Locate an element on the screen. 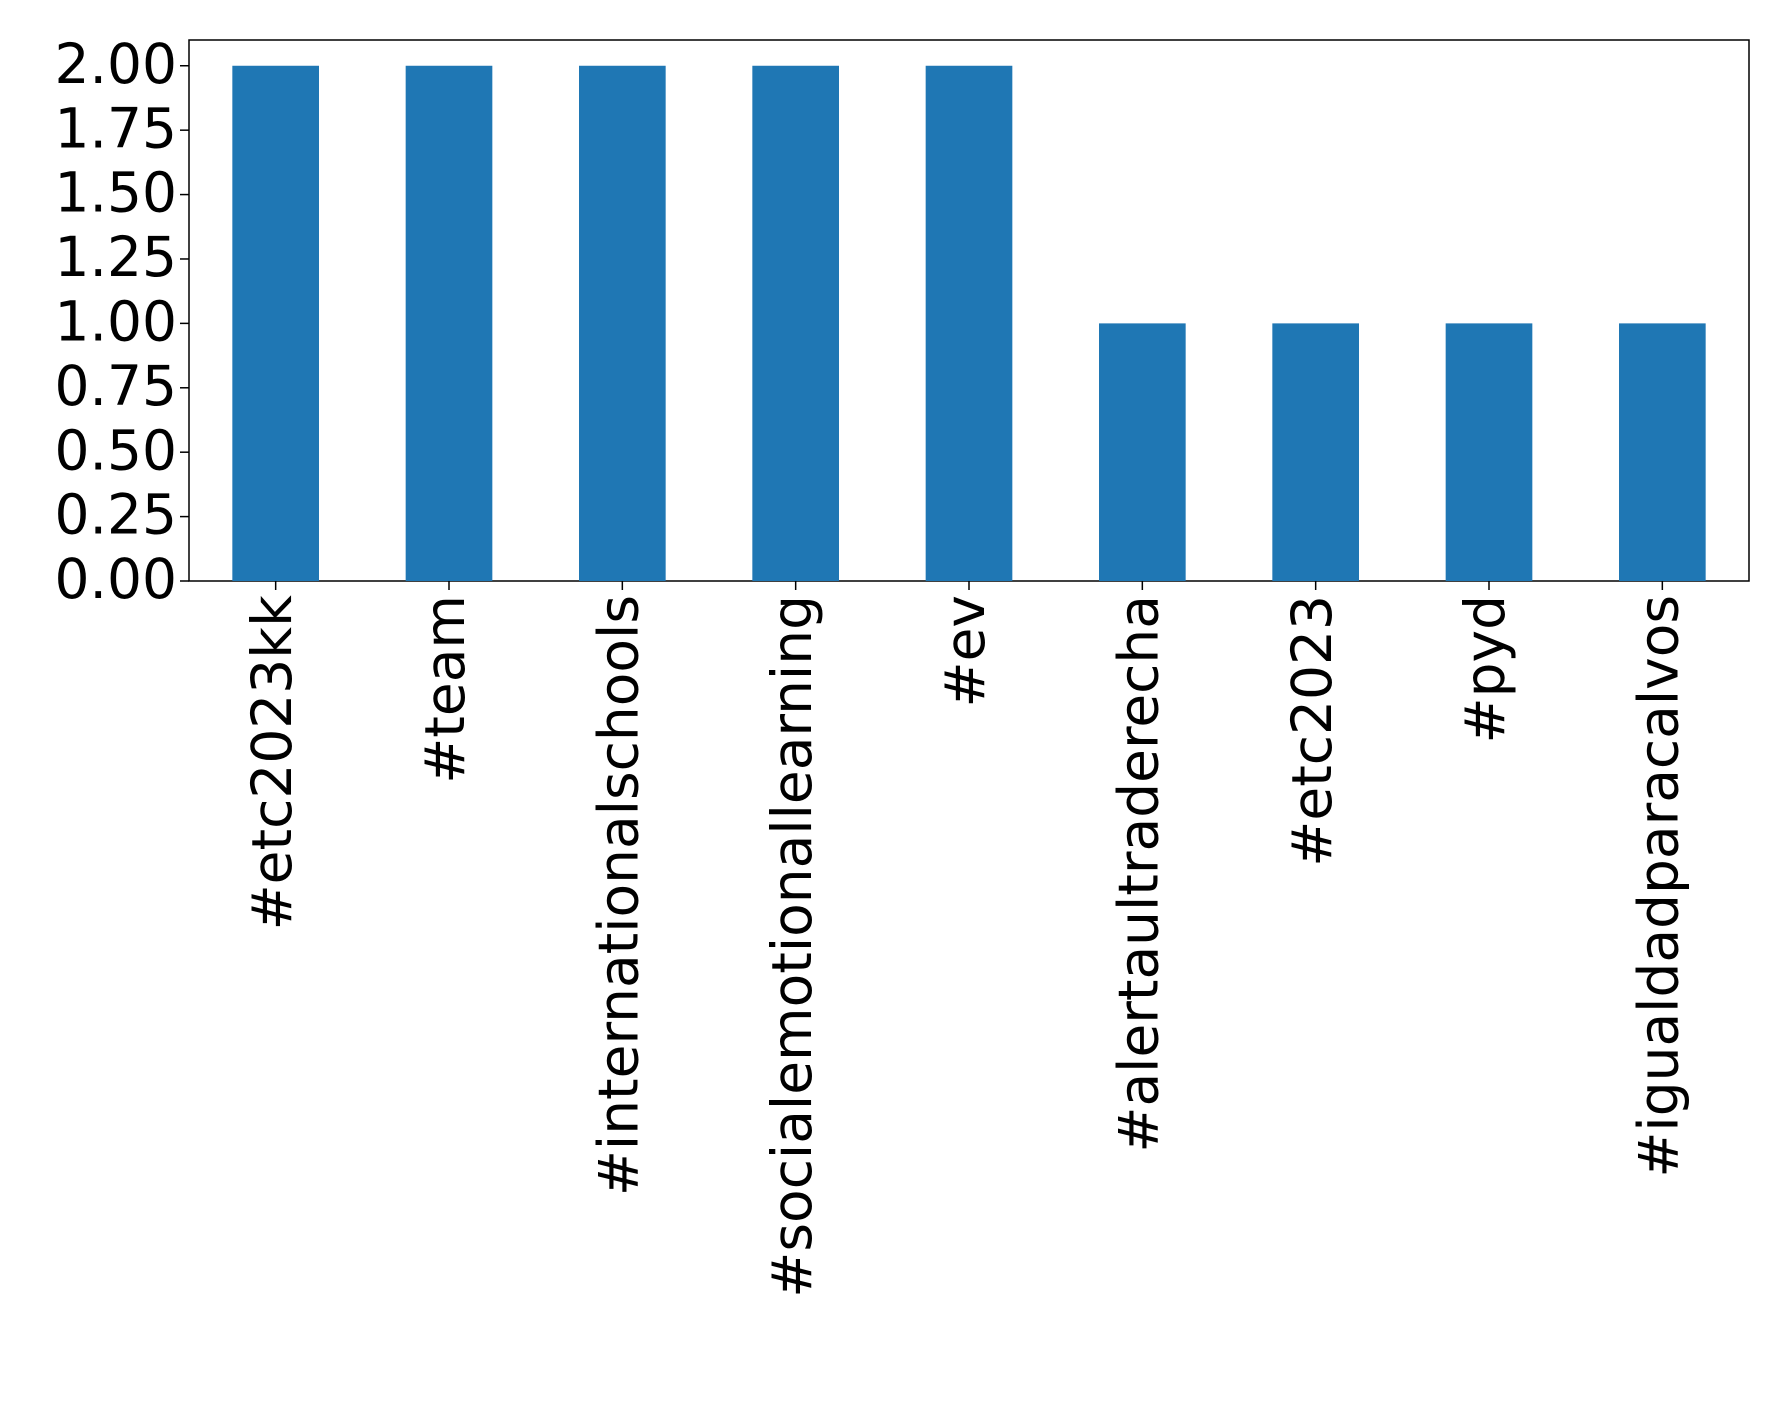 The image size is (1778, 1426). y-tick-label: 0.50 is located at coordinates (116, 450).